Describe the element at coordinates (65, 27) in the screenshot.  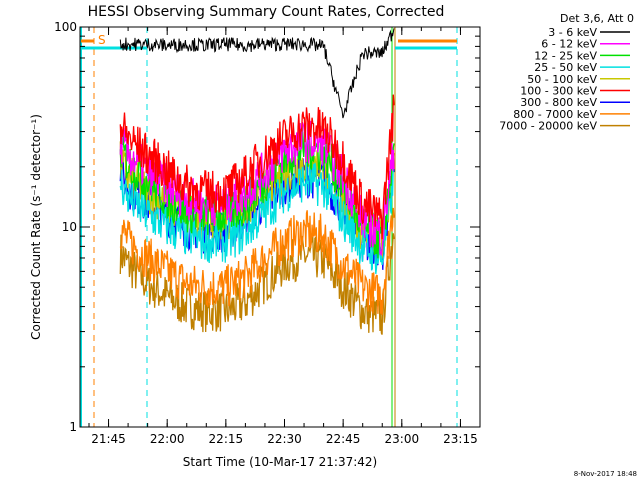
I see `y-tick-label: 100` at that location.